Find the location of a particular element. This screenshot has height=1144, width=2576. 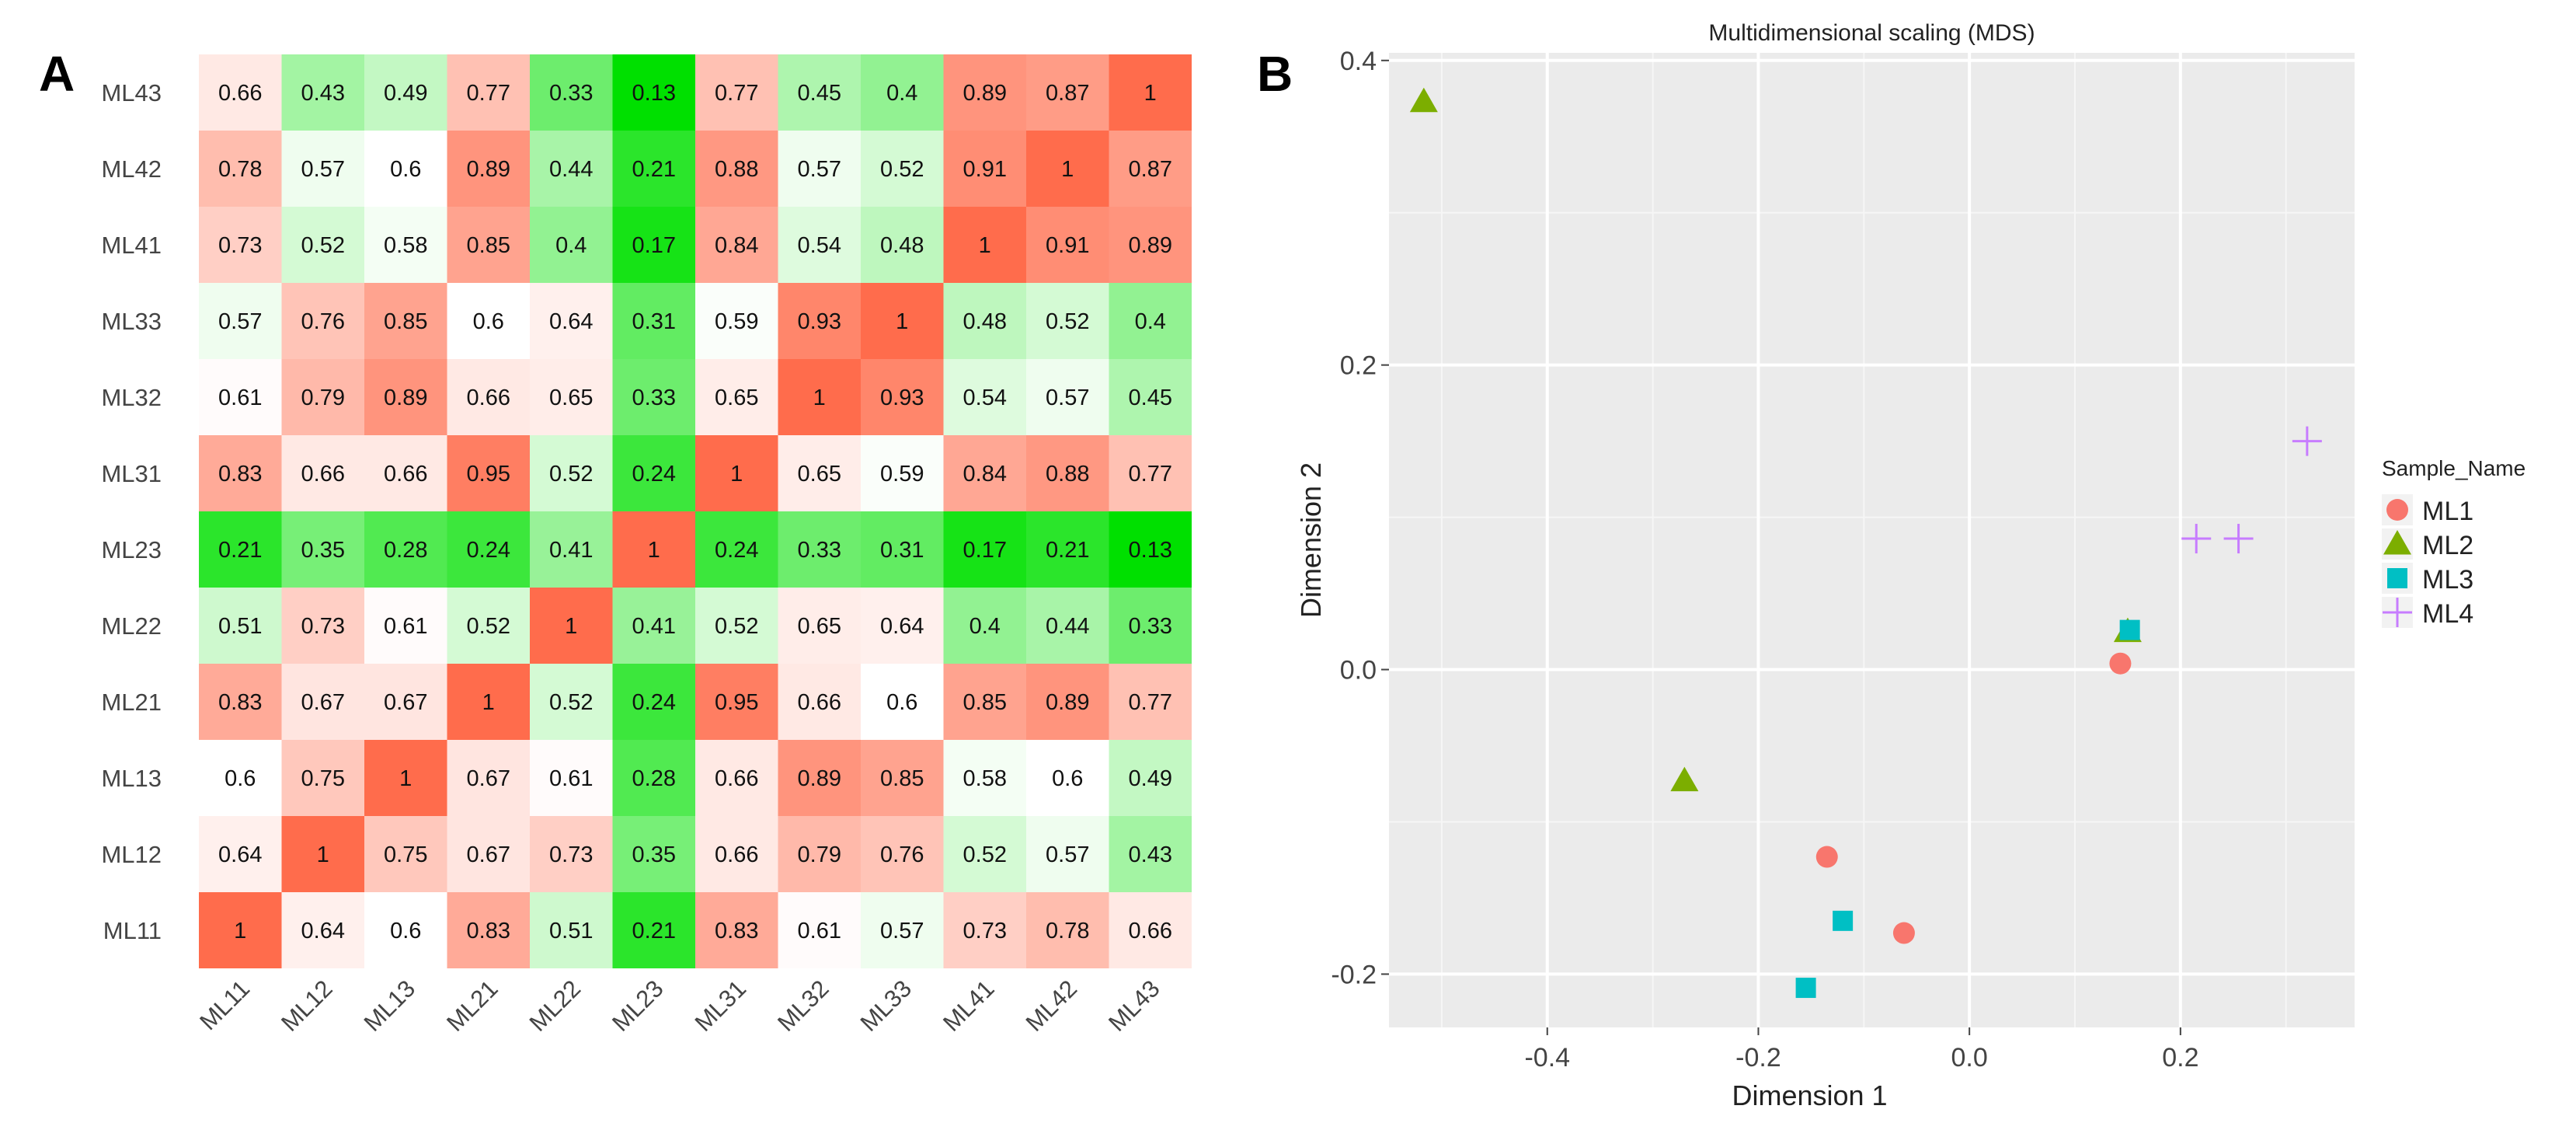

heatmap-cell-label: 0.66 is located at coordinates (323, 474).